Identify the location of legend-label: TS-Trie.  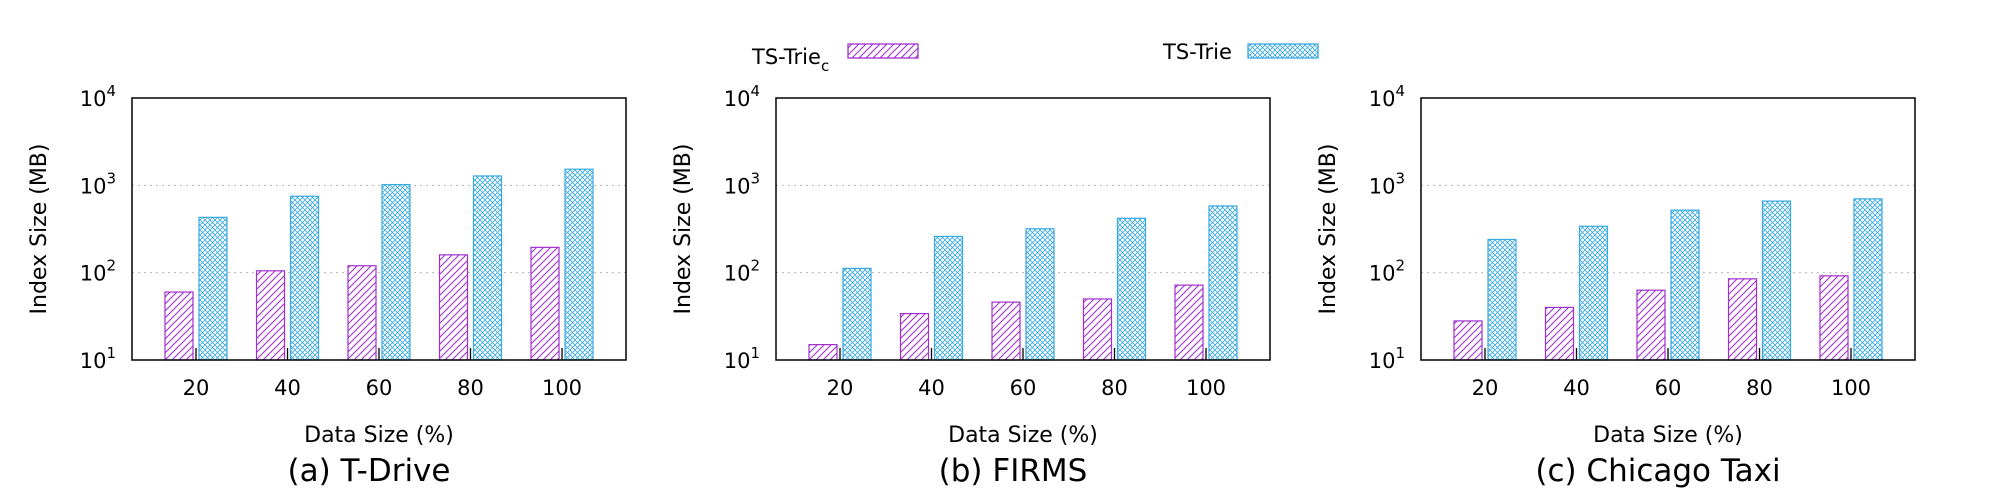
(1197, 52).